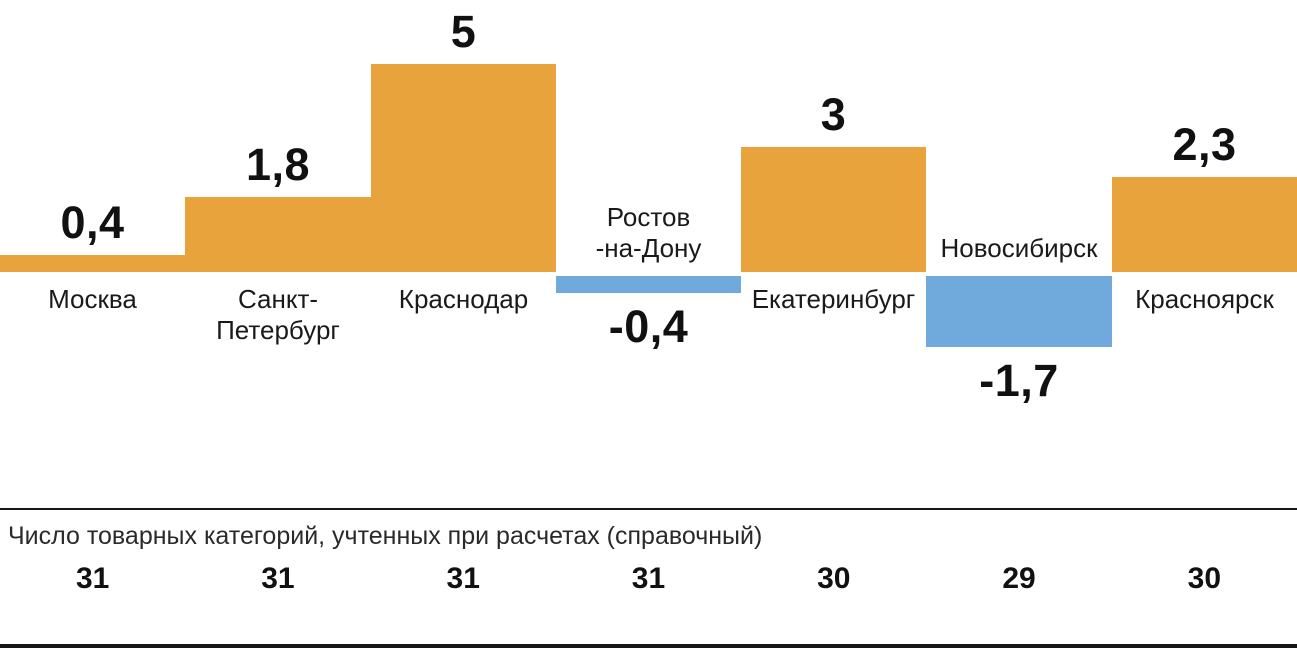  I want to click on divider-bottom, so click(648, 646).